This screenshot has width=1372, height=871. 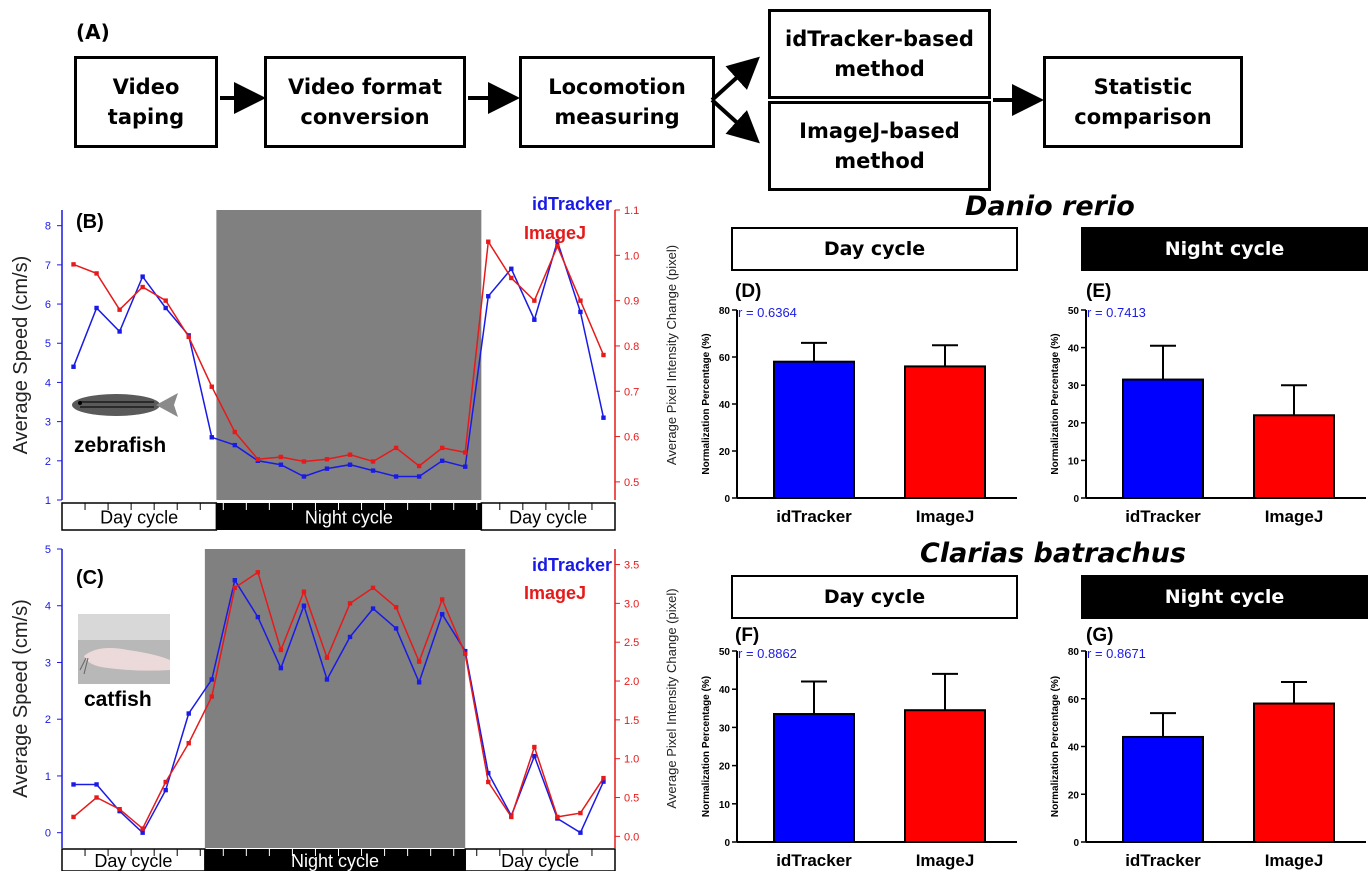 What do you see at coordinates (631, 256) in the screenshot?
I see `right-tick-label: 1.0` at bounding box center [631, 256].